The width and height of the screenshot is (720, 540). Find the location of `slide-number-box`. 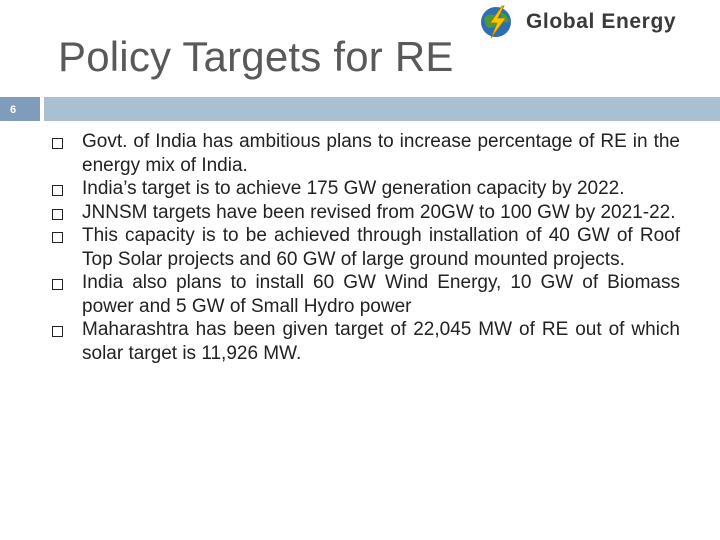

slide-number-box is located at coordinates (20, 109).